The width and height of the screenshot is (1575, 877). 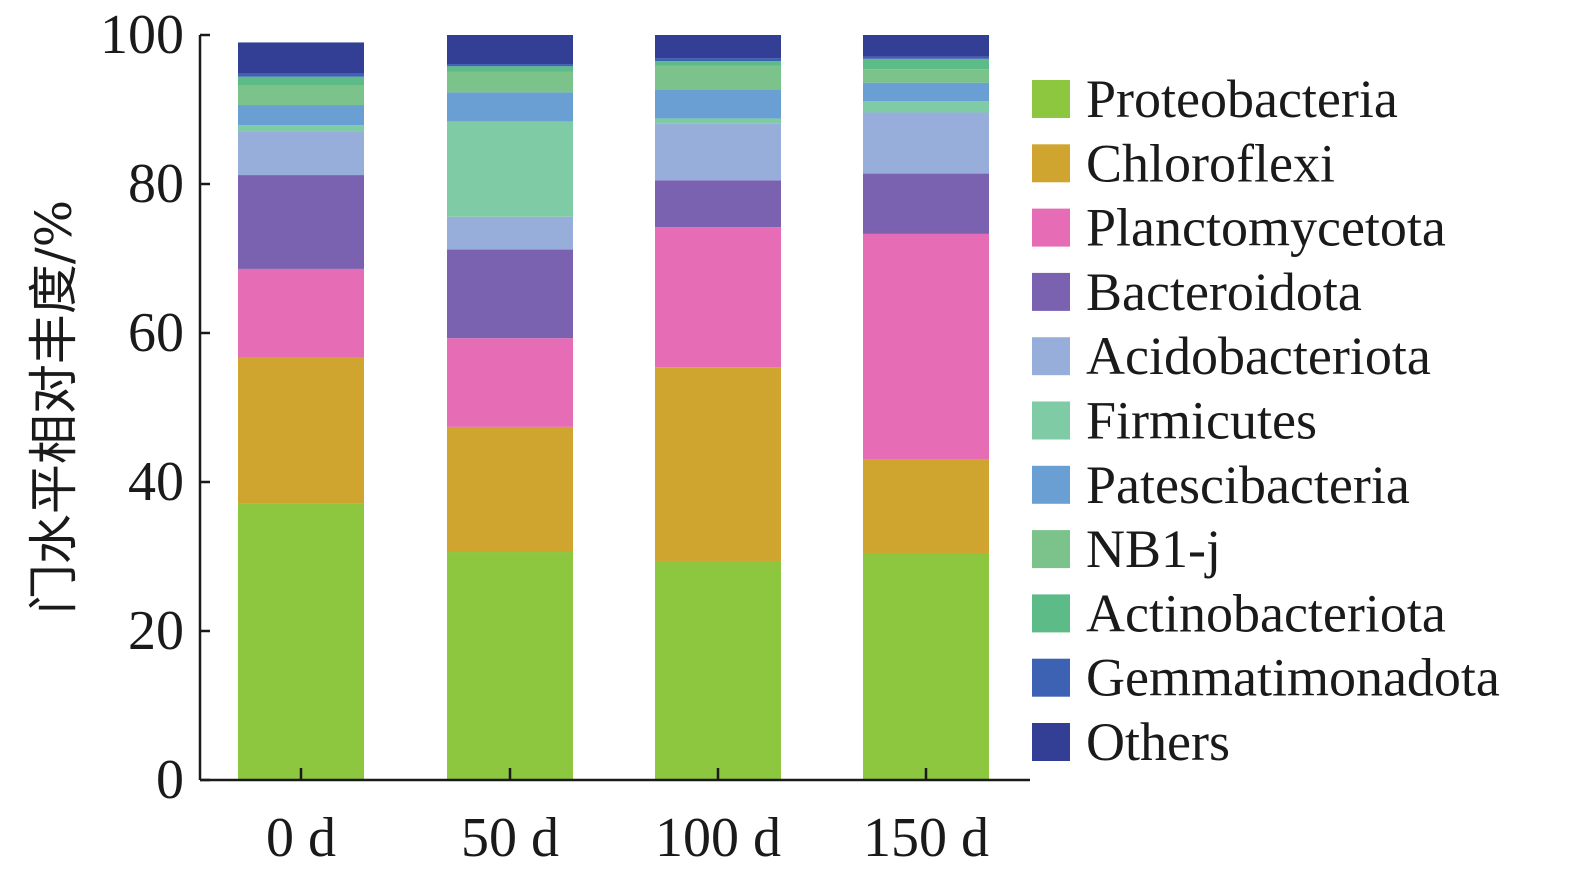 I want to click on legend-label-nb1-j: NB1-j, so click(x=1153, y=549).